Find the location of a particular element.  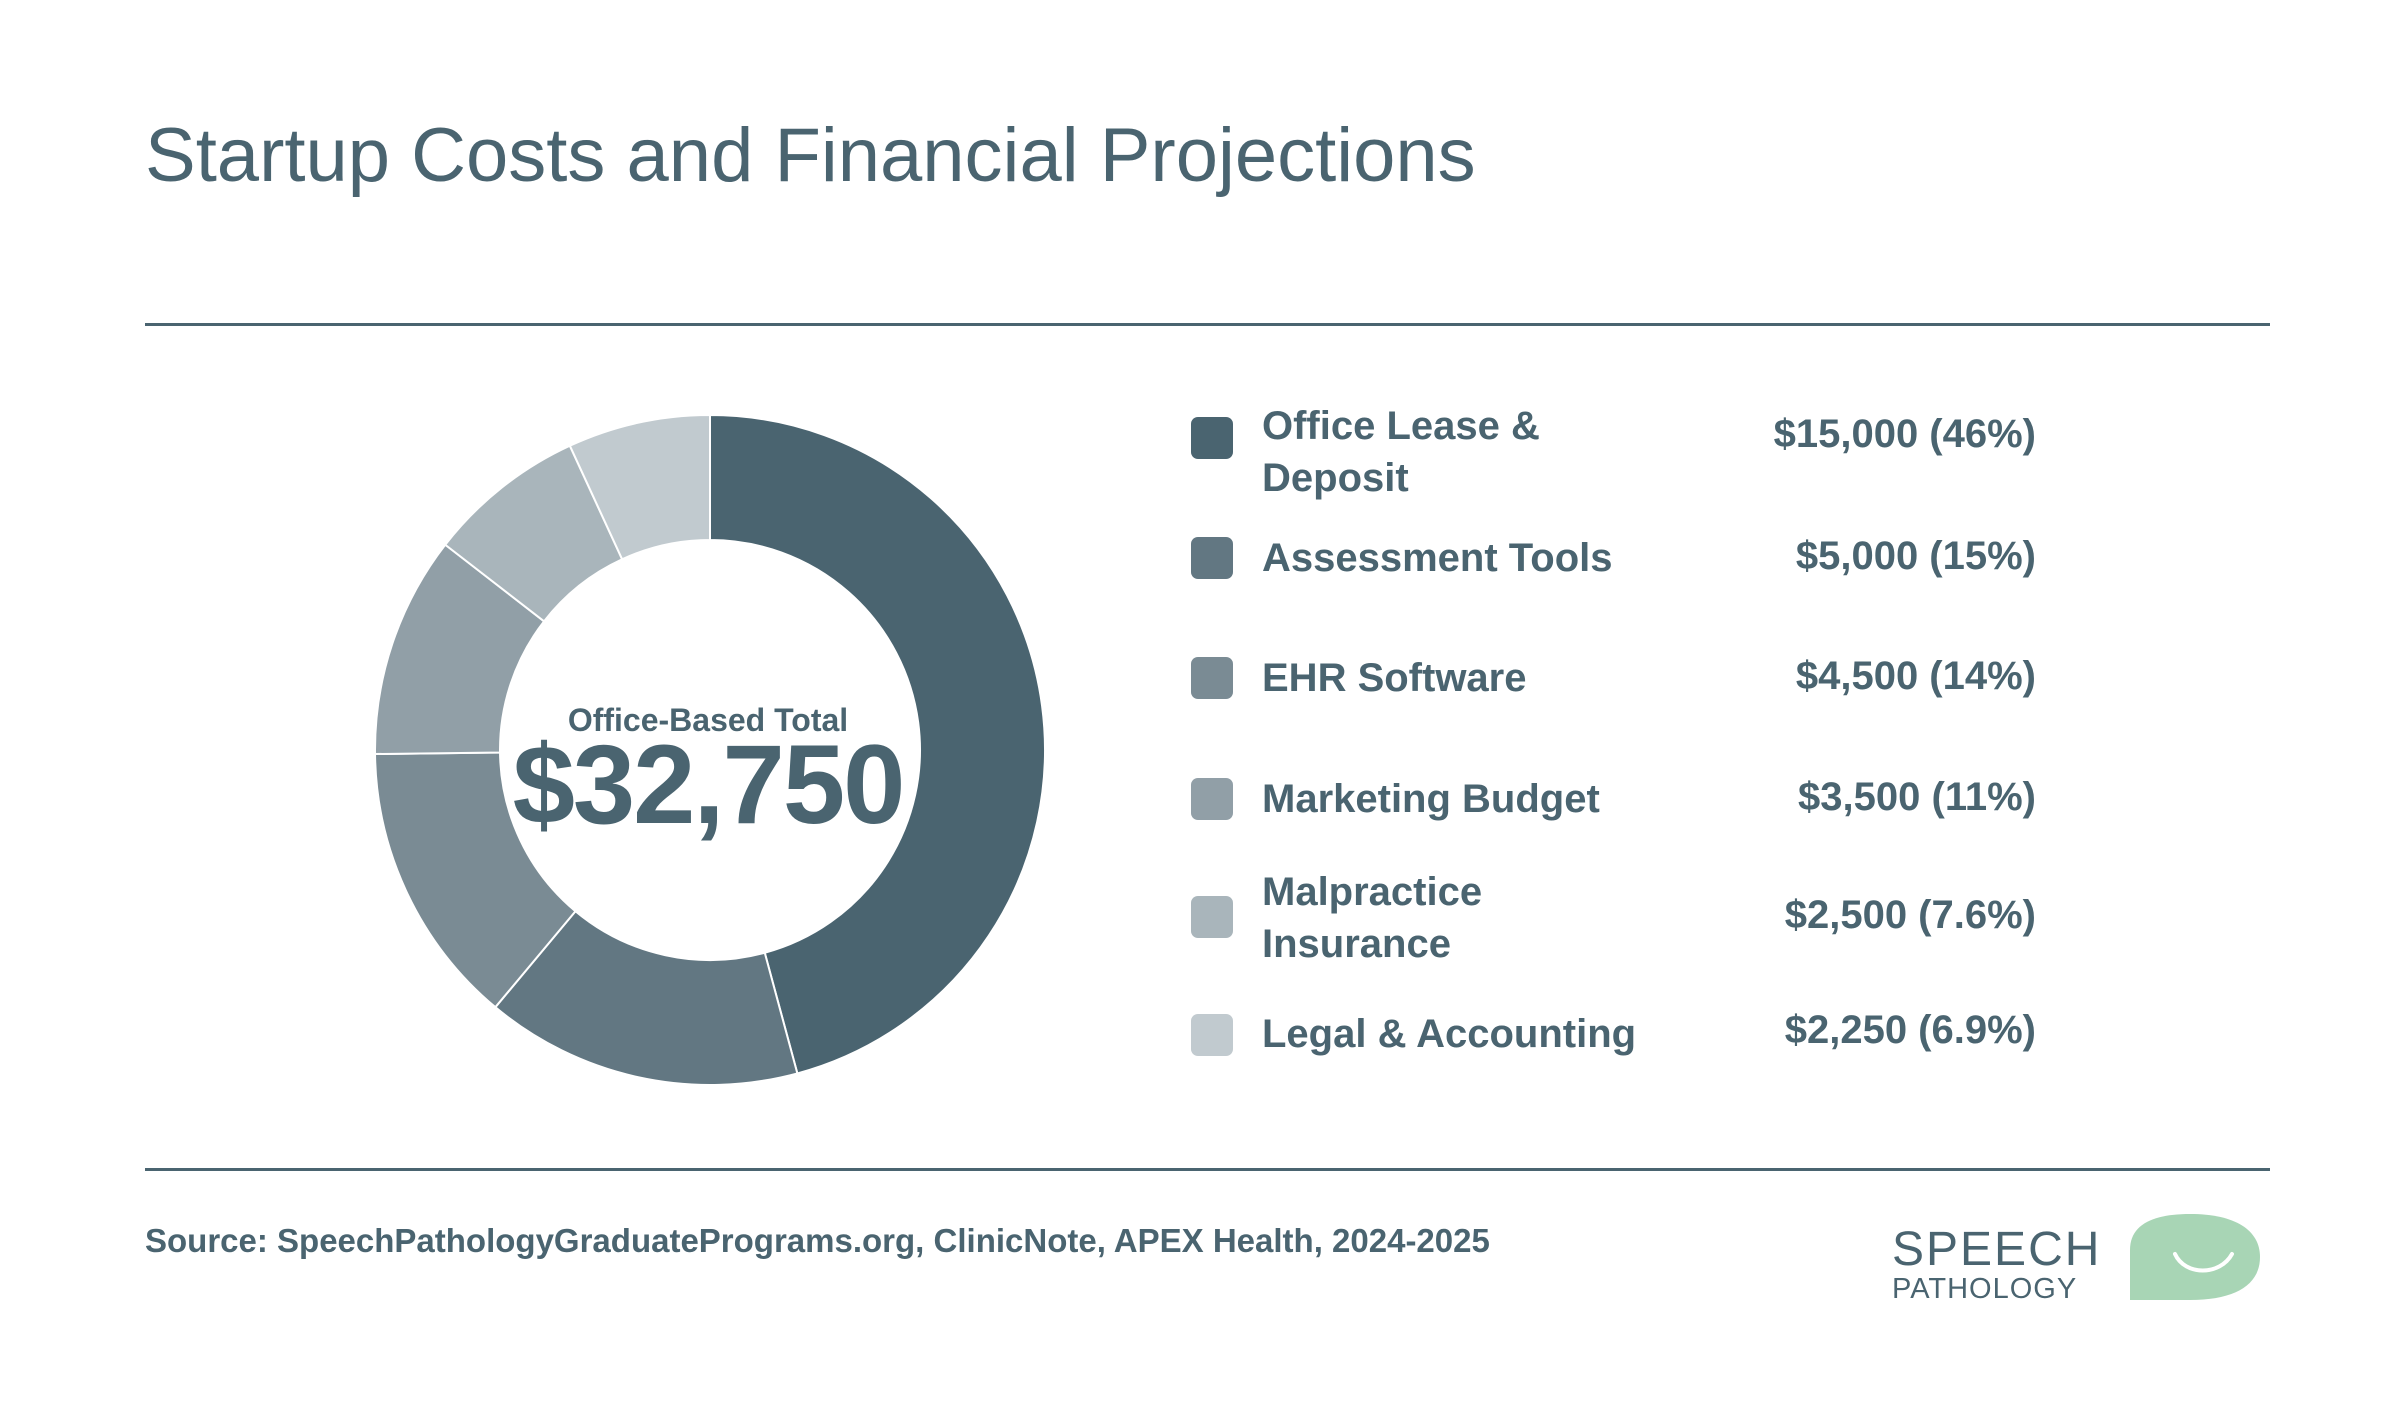

donut-slices is located at coordinates (710, 749).